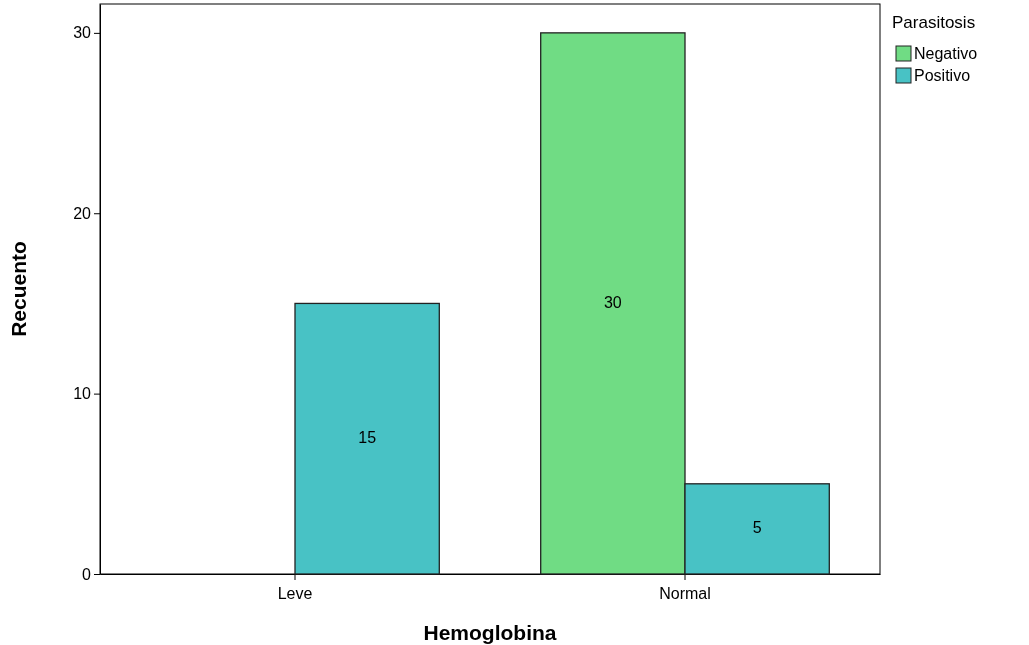 Image resolution: width=1029 pixels, height=645 pixels. What do you see at coordinates (942, 75) in the screenshot?
I see `legend-label: Positivo` at bounding box center [942, 75].